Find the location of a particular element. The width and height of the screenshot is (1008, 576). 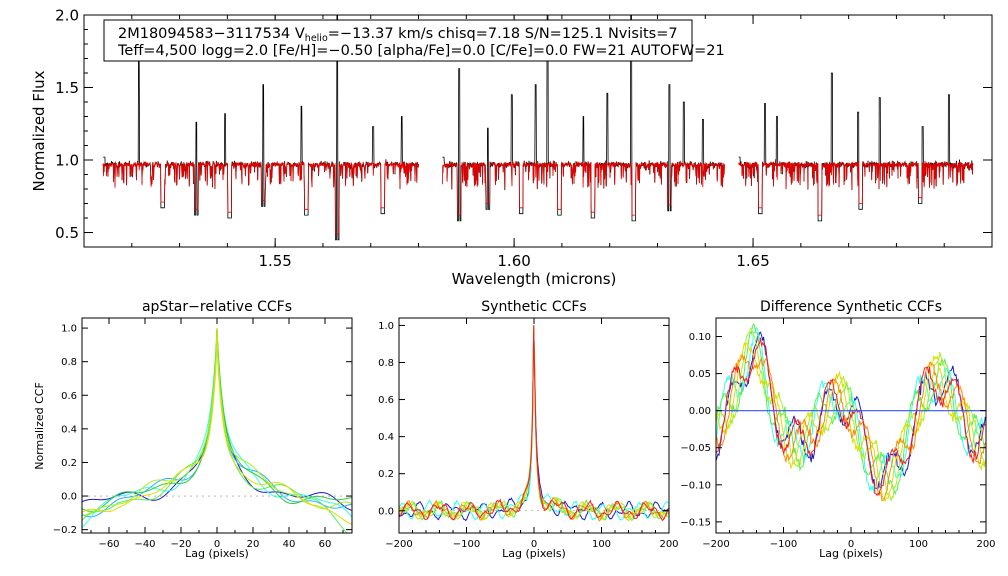

synthetic-ccf-xtick-label: −200 is located at coordinates (398, 544).